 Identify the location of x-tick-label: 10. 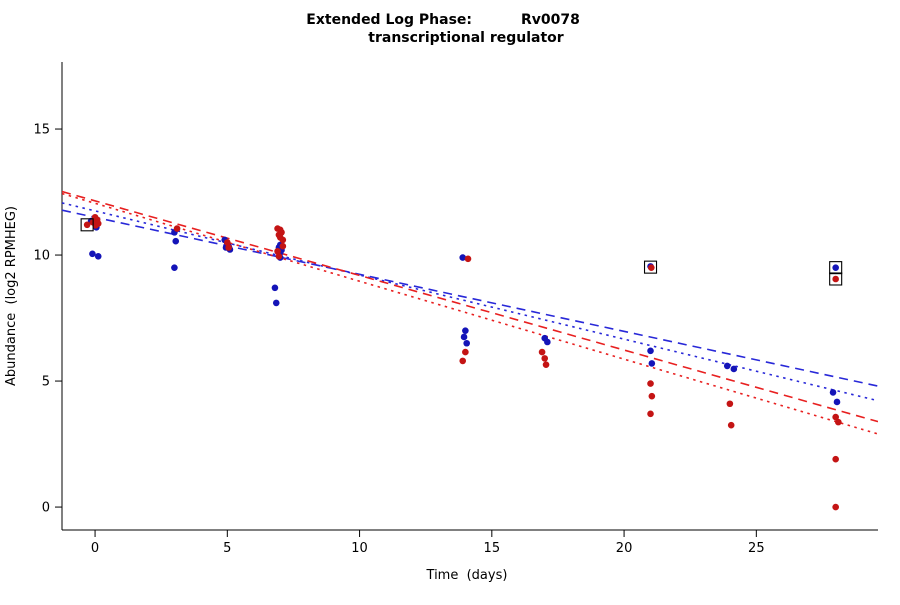
(359, 548).